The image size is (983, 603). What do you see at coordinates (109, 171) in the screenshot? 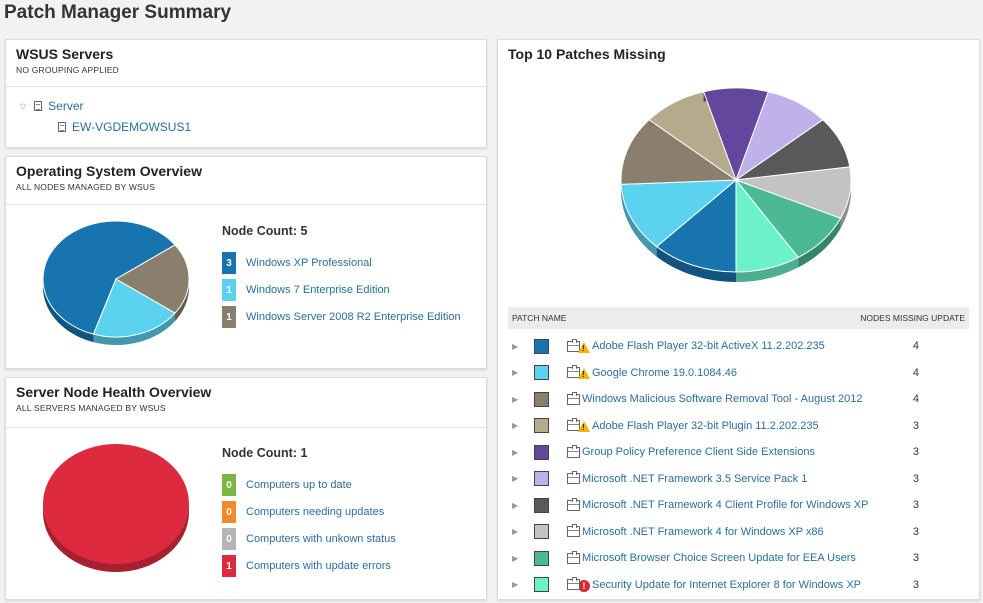
I see `panel-title: Operating System Overview` at bounding box center [109, 171].